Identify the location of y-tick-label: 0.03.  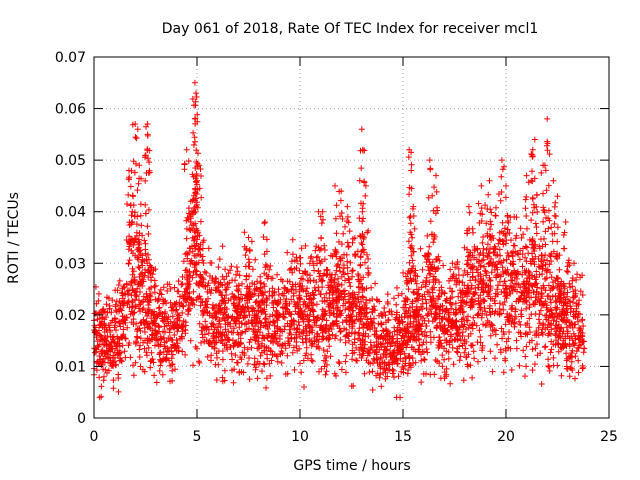
(70, 264).